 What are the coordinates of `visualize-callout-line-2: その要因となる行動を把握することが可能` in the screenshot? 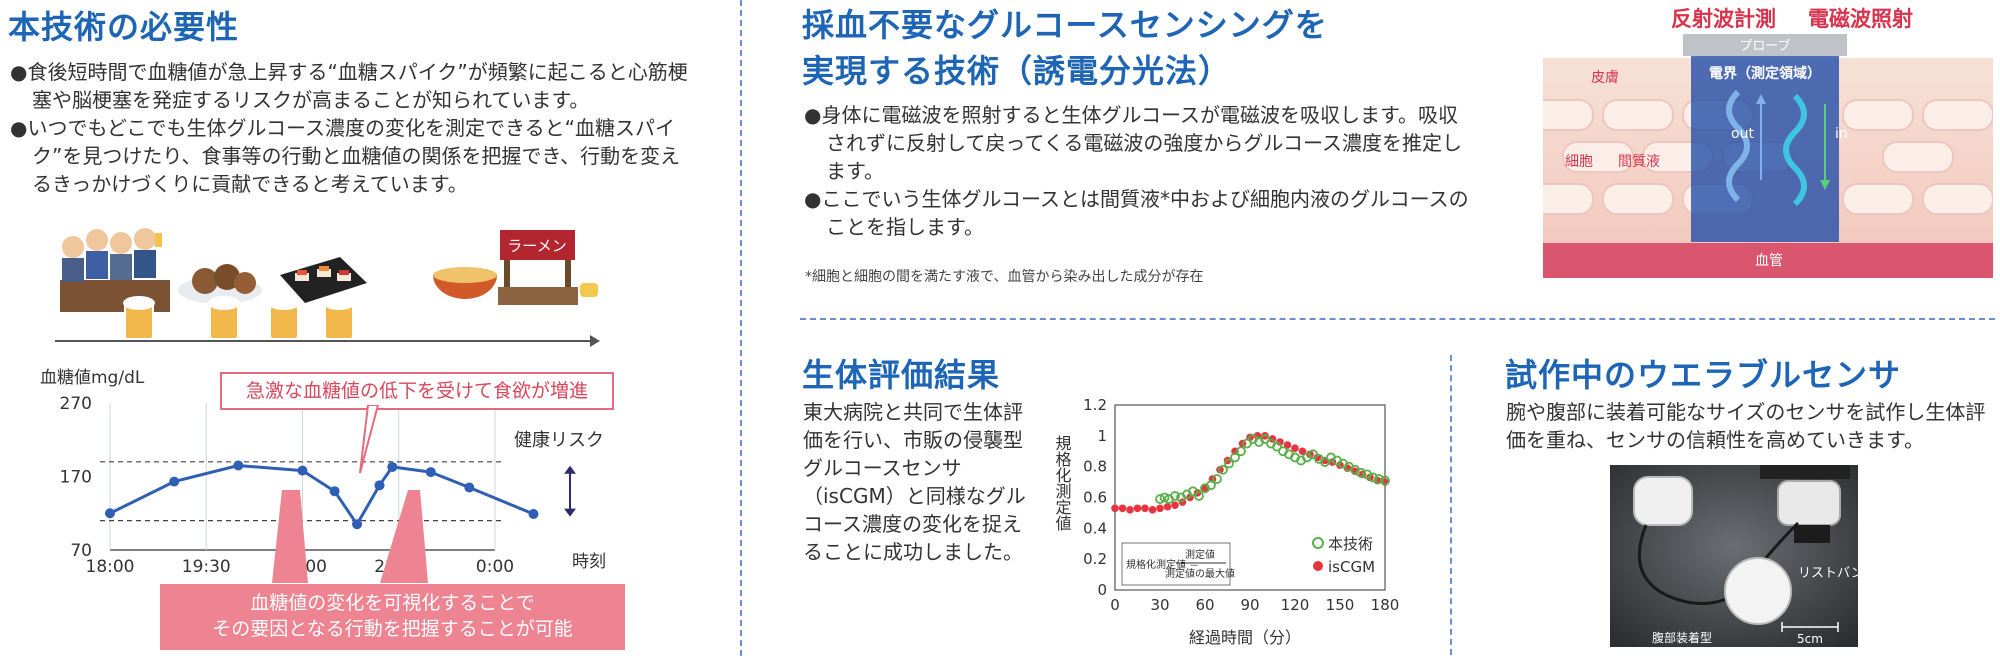 It's located at (392, 629).